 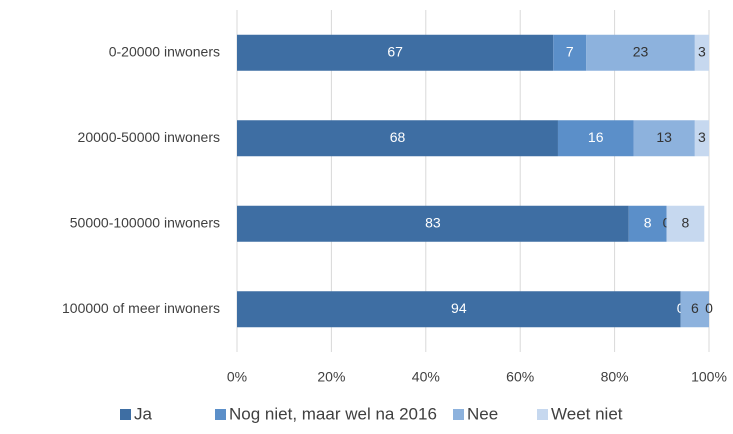 I want to click on data-label: 7, so click(x=570, y=51).